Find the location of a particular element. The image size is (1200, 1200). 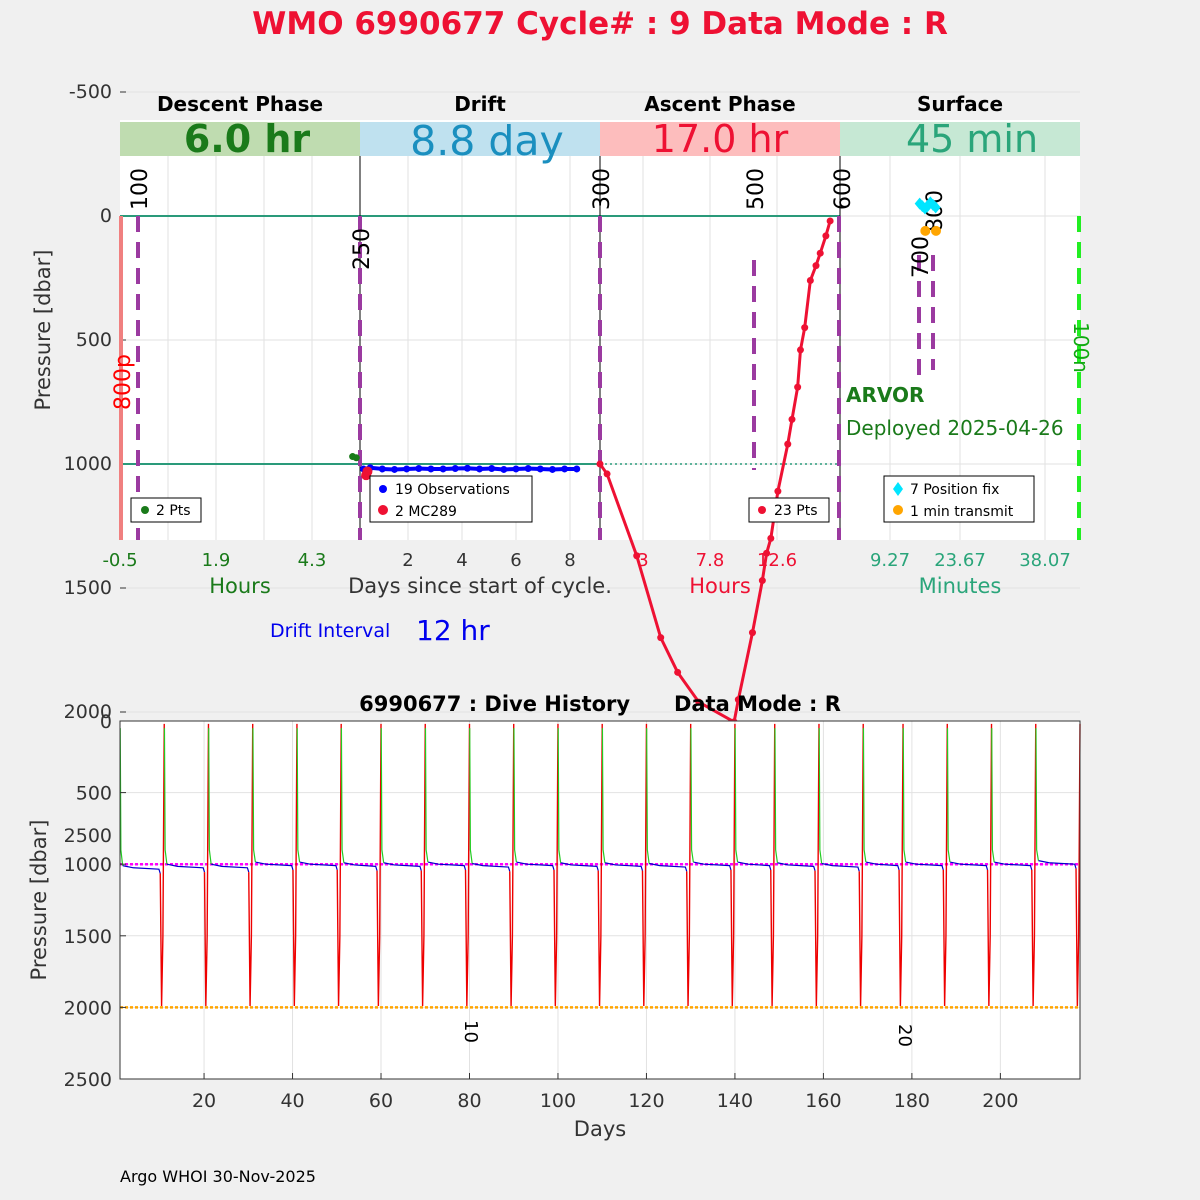

ascent-x-tick: 7.8 is located at coordinates (710, 560).